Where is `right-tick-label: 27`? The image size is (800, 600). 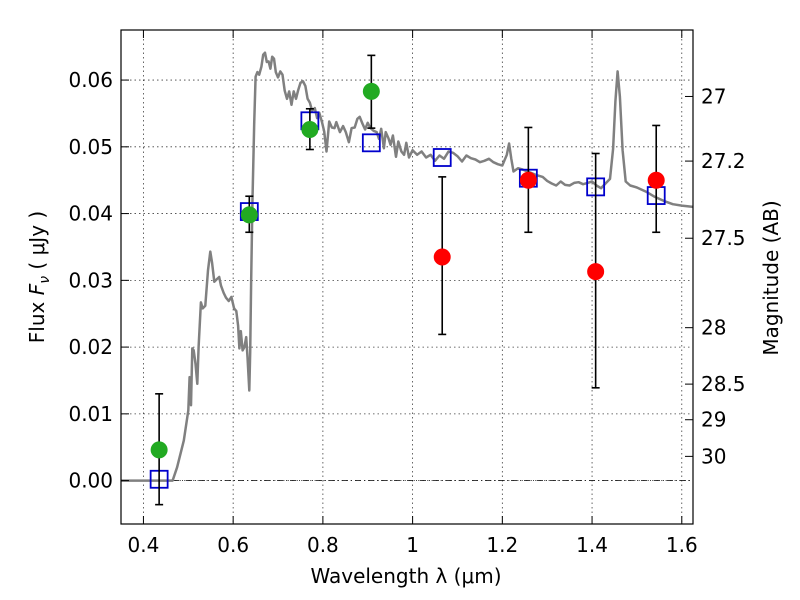 right-tick-label: 27 is located at coordinates (713, 96).